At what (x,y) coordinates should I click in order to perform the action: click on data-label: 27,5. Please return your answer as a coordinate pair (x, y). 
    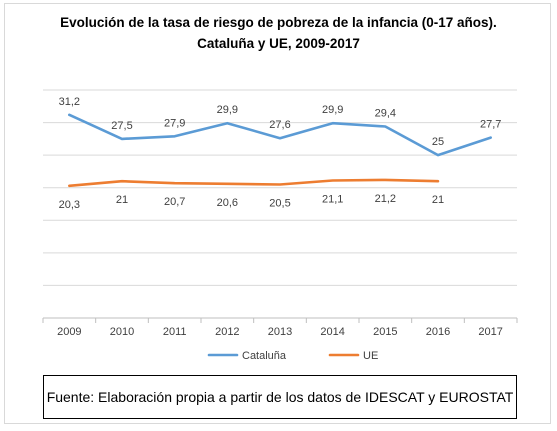
    Looking at the image, I should click on (121, 126).